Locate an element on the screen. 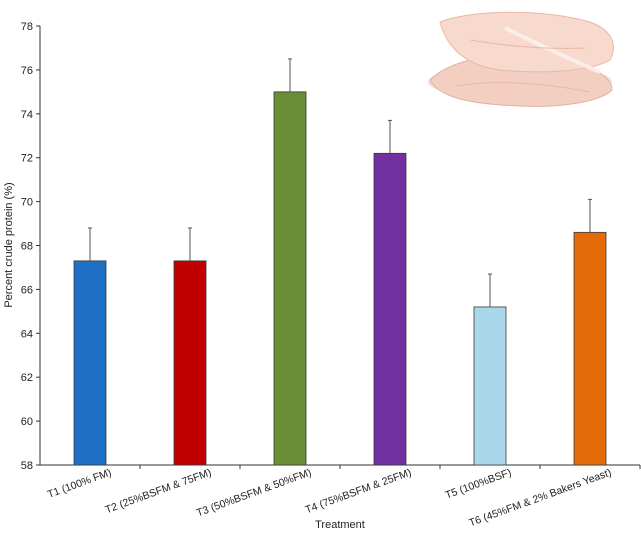 Image resolution: width=641 pixels, height=539 pixels. y-axis-title: Percent crude protein (%) is located at coordinates (9, 244).